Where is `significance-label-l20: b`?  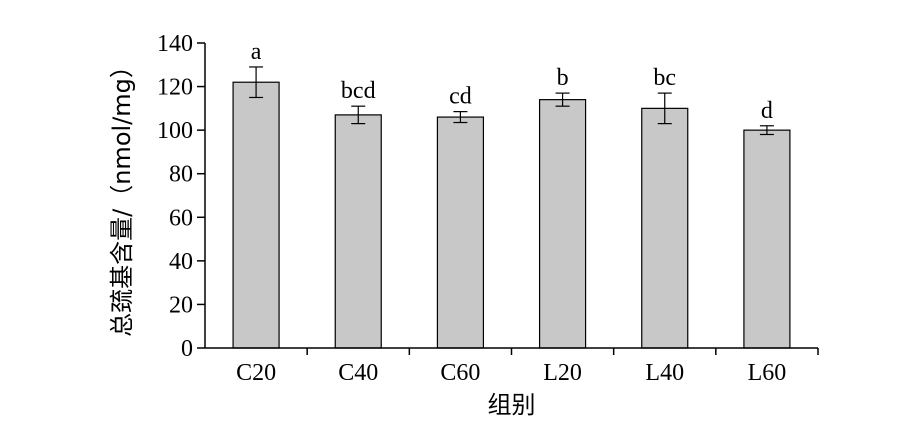 significance-label-l20: b is located at coordinates (563, 78).